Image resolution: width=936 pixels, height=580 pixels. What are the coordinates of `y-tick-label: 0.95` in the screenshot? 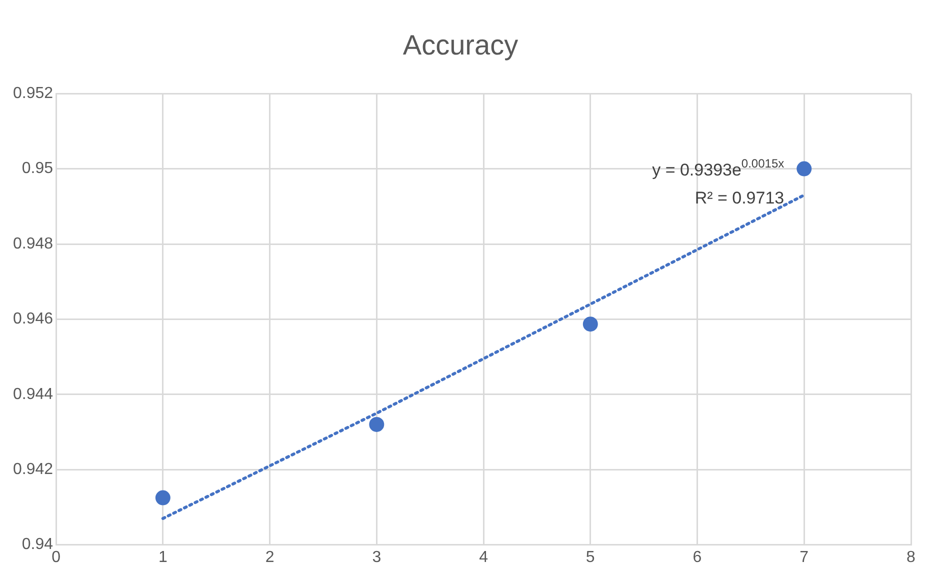 It's located at (38, 169).